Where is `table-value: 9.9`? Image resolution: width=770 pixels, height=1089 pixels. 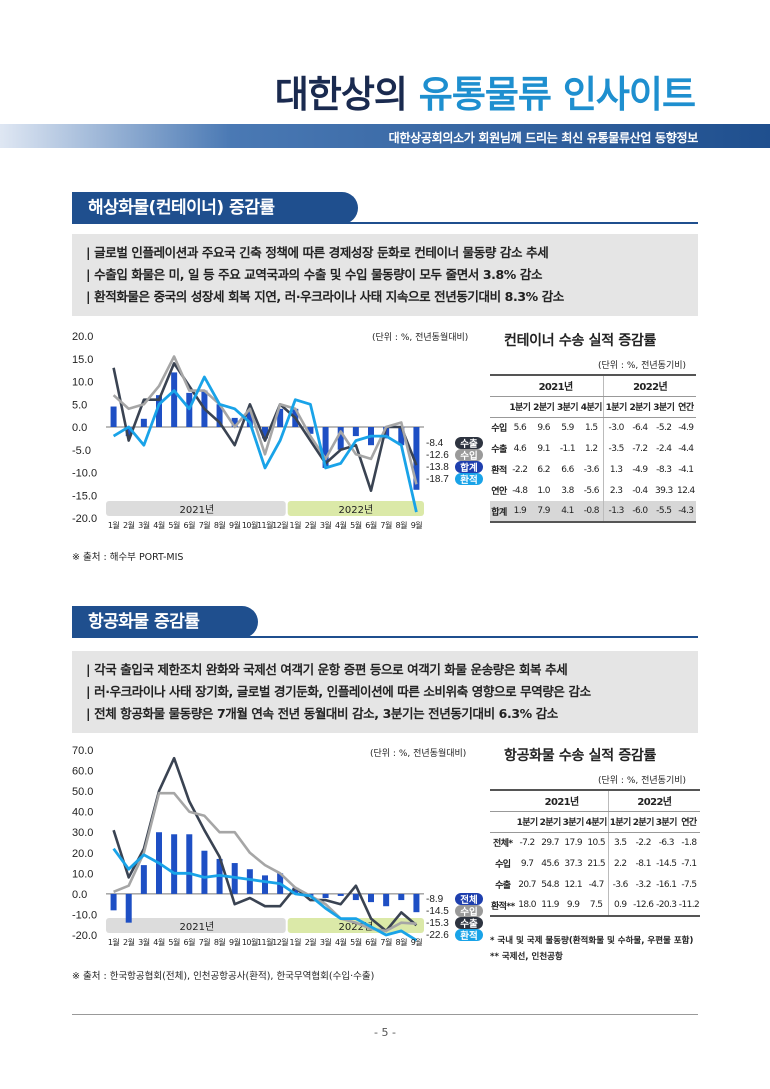 table-value: 9.9 is located at coordinates (573, 906).